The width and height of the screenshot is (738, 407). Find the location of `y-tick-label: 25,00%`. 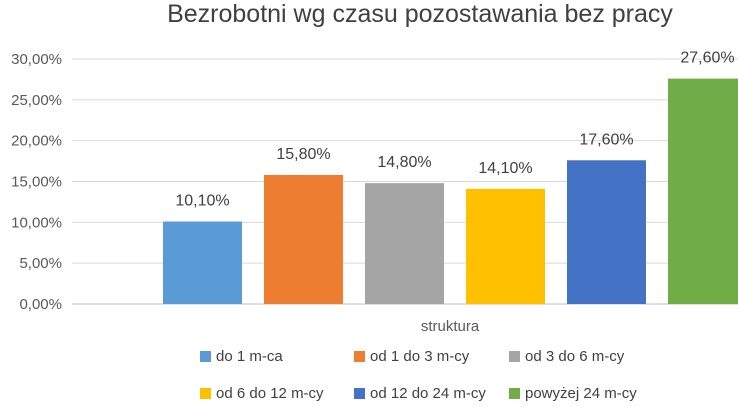

y-tick-label: 25,00% is located at coordinates (36, 100).